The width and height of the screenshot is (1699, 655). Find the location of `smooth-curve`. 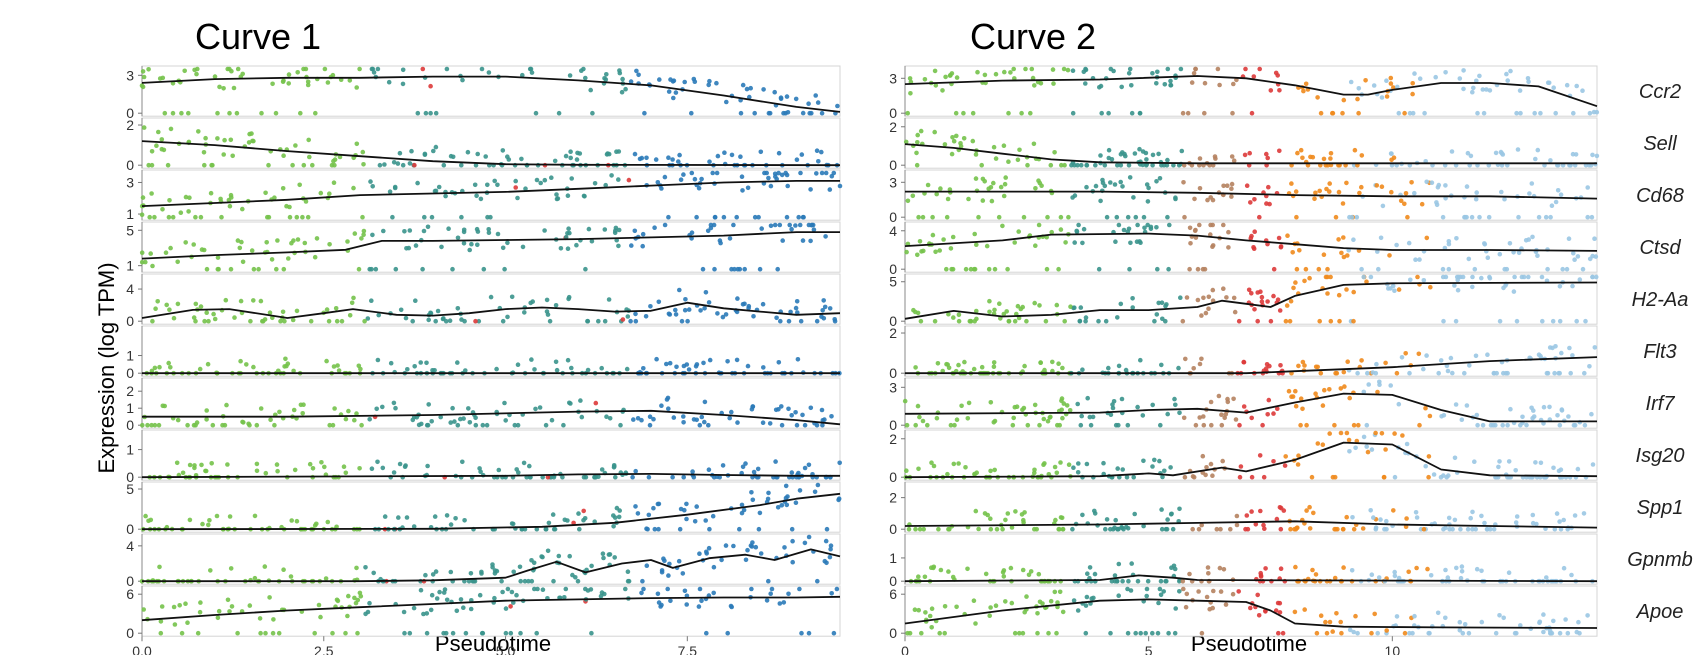

smooth-curve is located at coordinates (491, 511).